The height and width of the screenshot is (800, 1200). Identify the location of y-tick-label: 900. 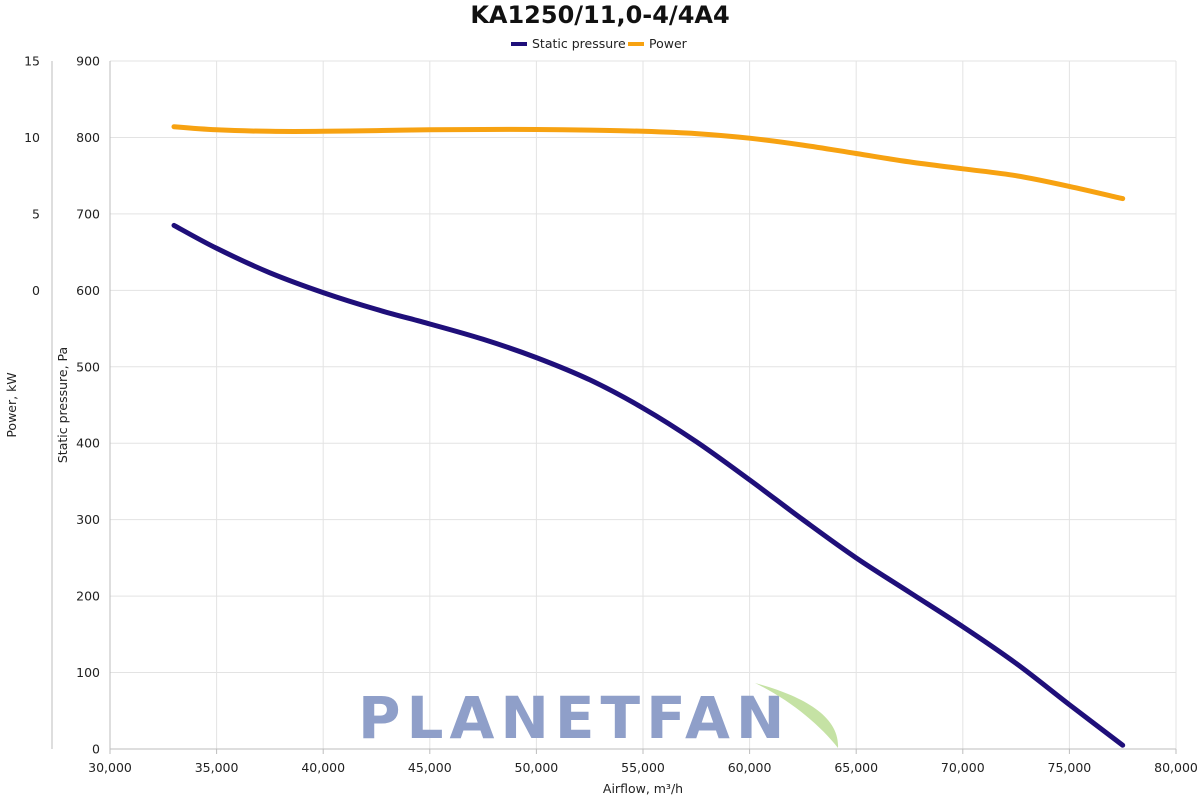
(88, 61).